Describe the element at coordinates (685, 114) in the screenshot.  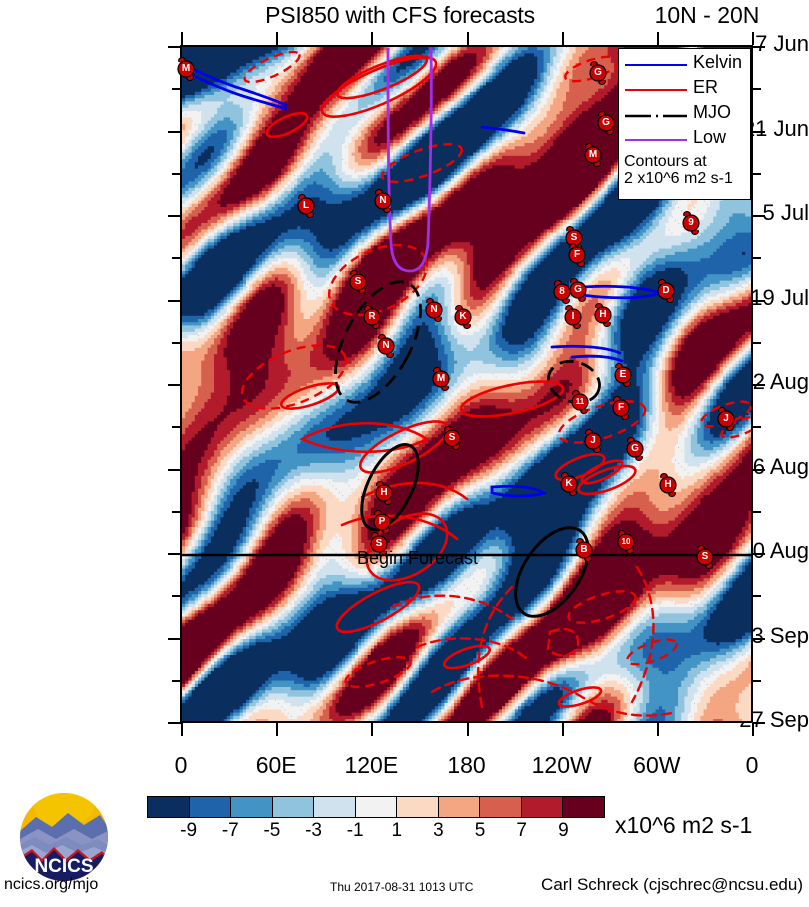
I see `legend-item-mjo: MJO` at that location.